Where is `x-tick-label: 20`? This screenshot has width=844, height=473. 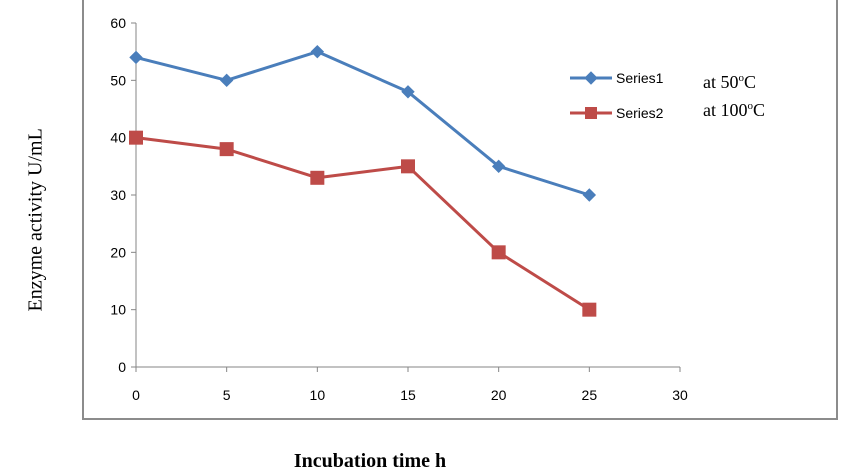
x-tick-label: 20 is located at coordinates (499, 395).